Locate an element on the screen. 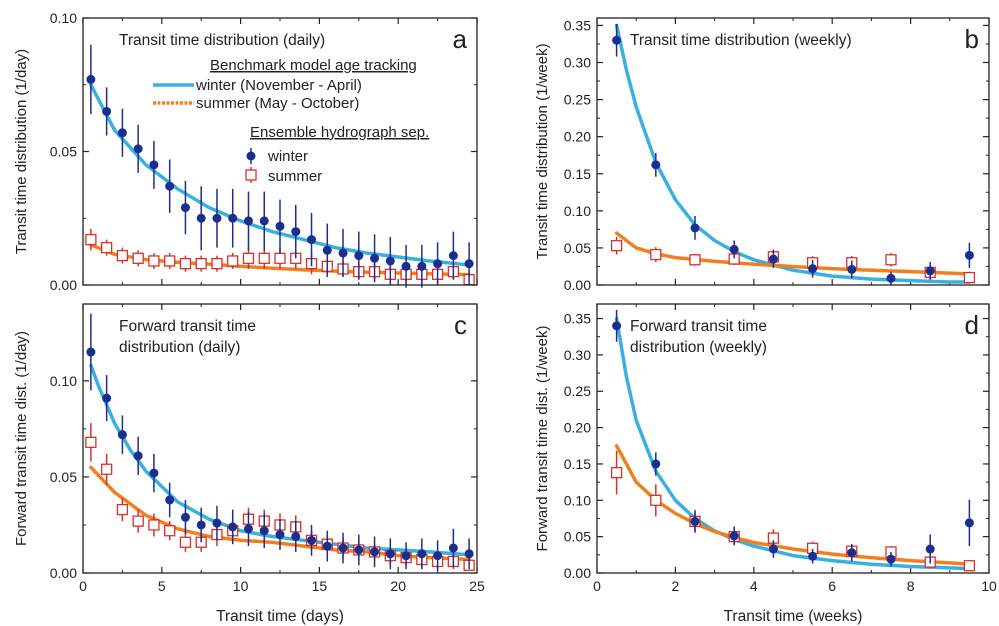 The image size is (999, 626). x-tick-label: 8 is located at coordinates (911, 586).